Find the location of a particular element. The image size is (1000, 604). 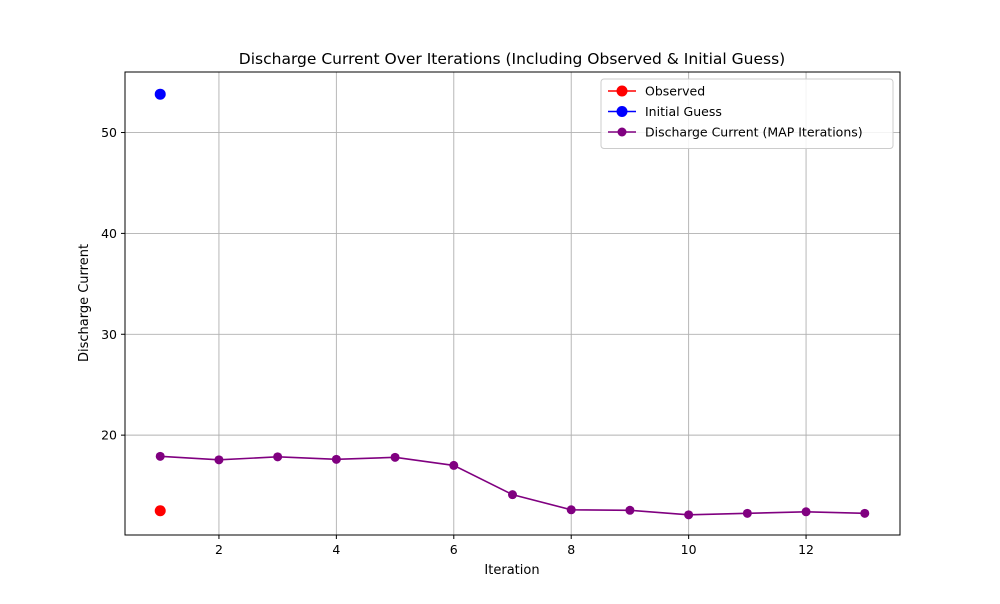

x-tick-label: 10 is located at coordinates (689, 549).